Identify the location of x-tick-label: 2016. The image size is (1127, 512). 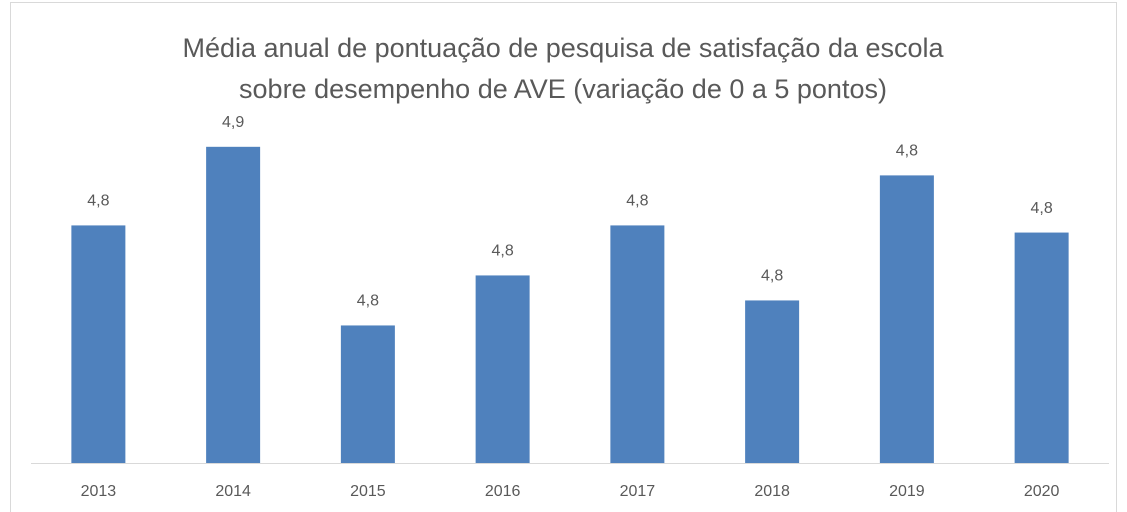
(503, 491).